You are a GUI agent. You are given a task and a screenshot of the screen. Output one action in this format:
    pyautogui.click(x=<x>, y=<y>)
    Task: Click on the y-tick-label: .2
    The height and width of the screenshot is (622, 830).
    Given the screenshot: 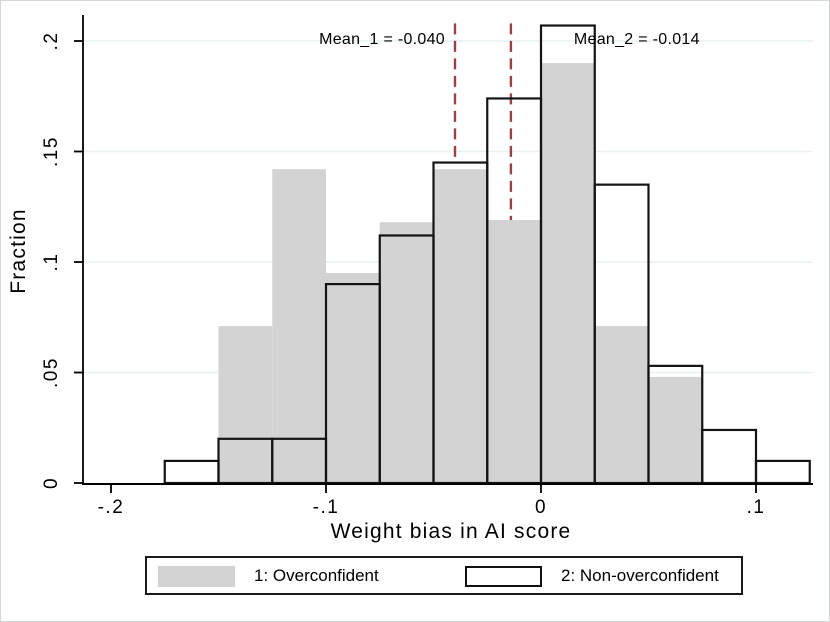 What is the action you would take?
    pyautogui.click(x=51, y=41)
    